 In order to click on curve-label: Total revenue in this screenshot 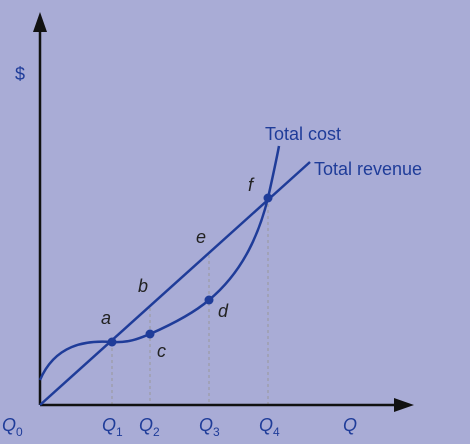, I will do `click(368, 169)`.